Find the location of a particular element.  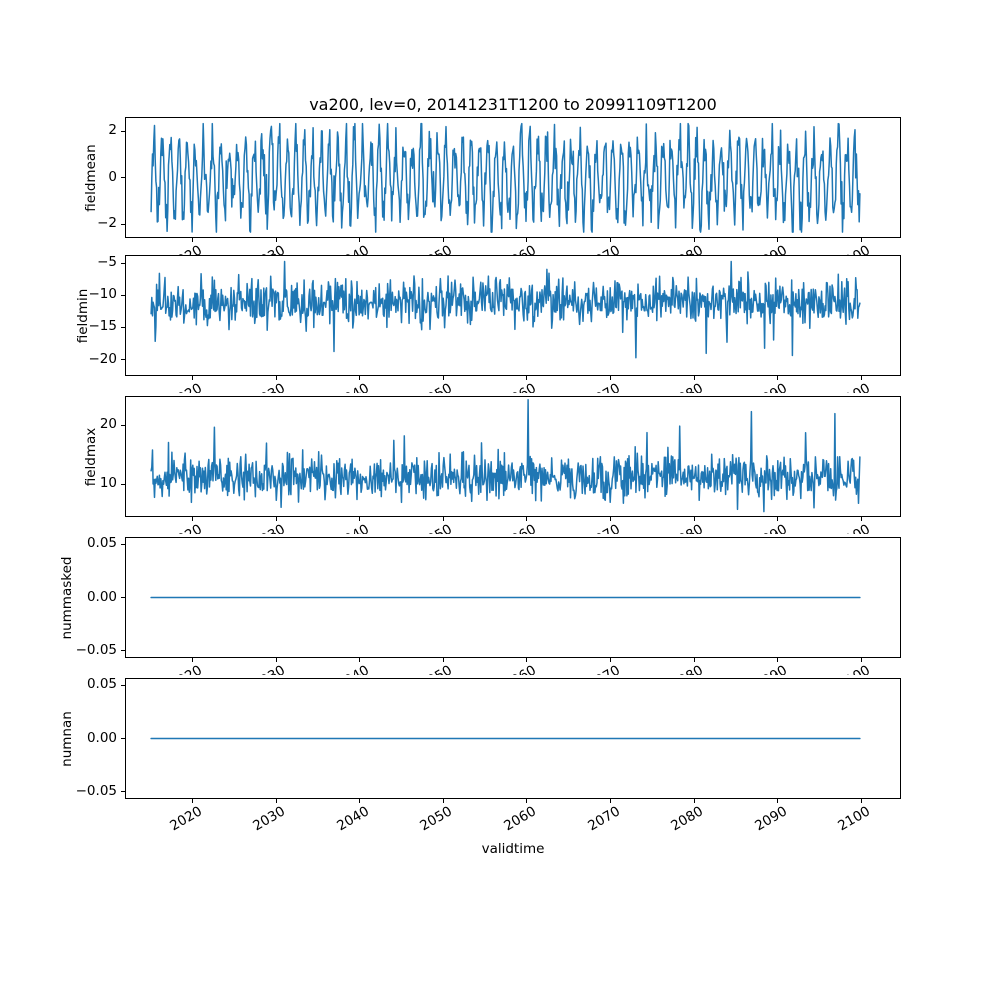

y-tick-label: 10 is located at coordinates (108, 483).